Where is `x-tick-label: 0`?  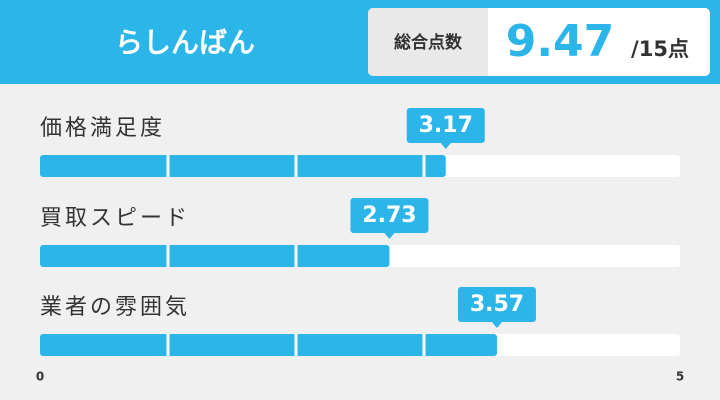
x-tick-label: 0 is located at coordinates (40, 377).